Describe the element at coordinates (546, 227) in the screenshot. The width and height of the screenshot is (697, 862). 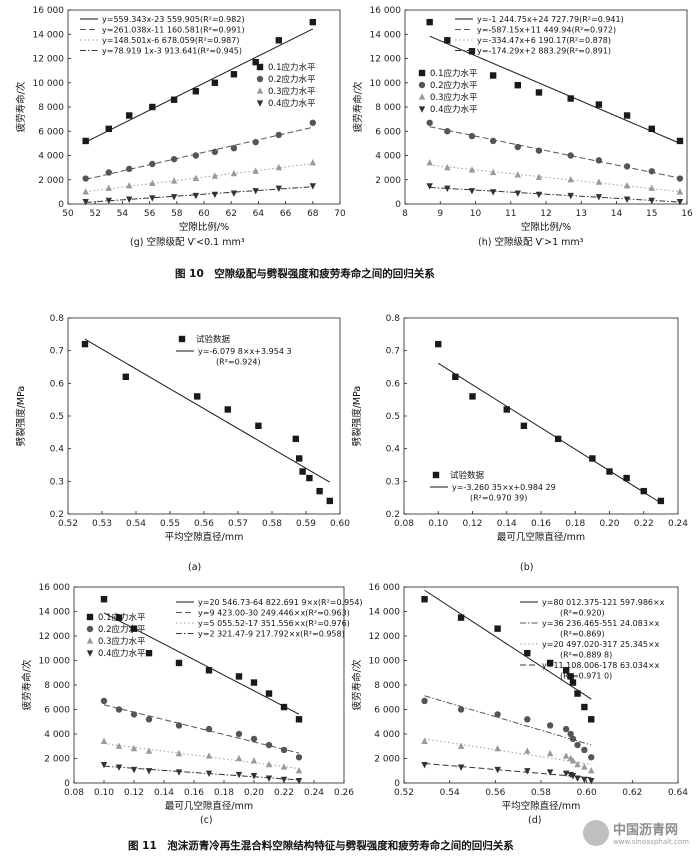
I see `x-axis-label: 空隙比例/%` at that location.